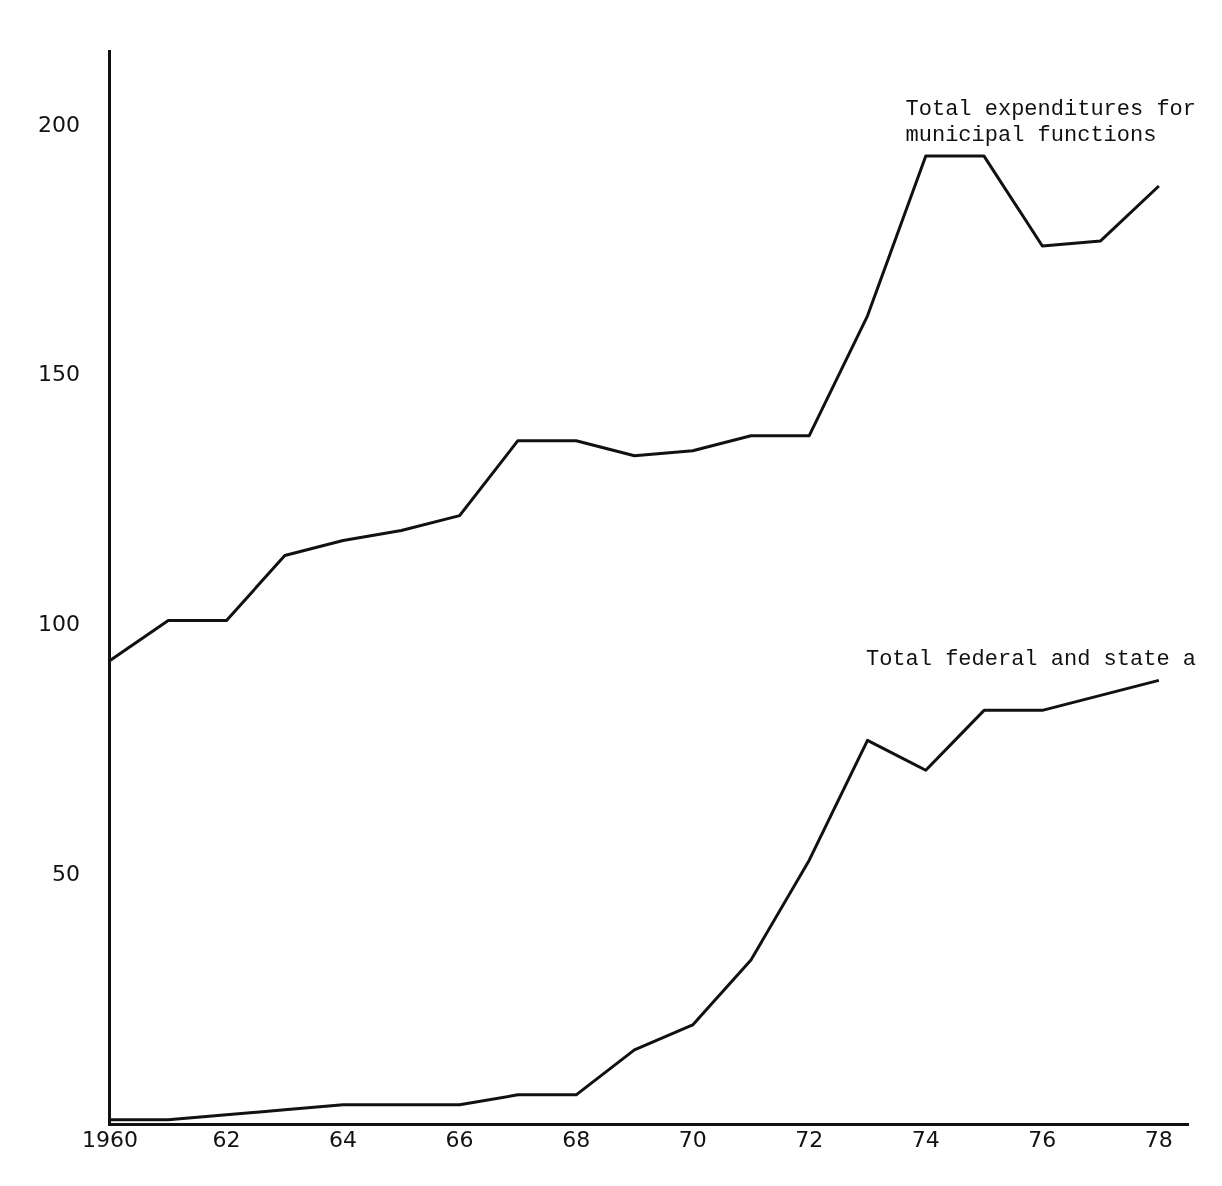  Describe the element at coordinates (925, 1139) in the screenshot. I see `x-tick-label: 74` at that location.